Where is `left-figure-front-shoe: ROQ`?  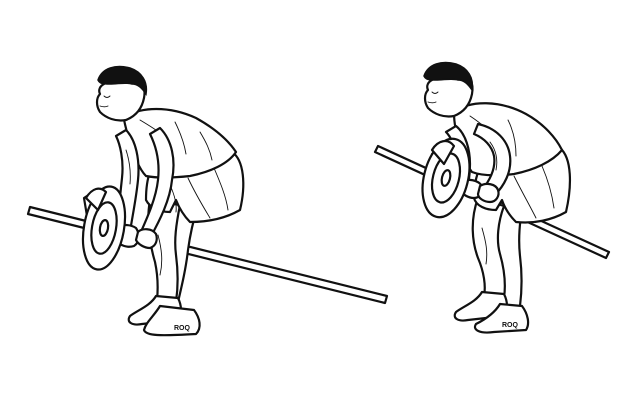
left-figure-front-shoe: ROQ is located at coordinates (171, 320).